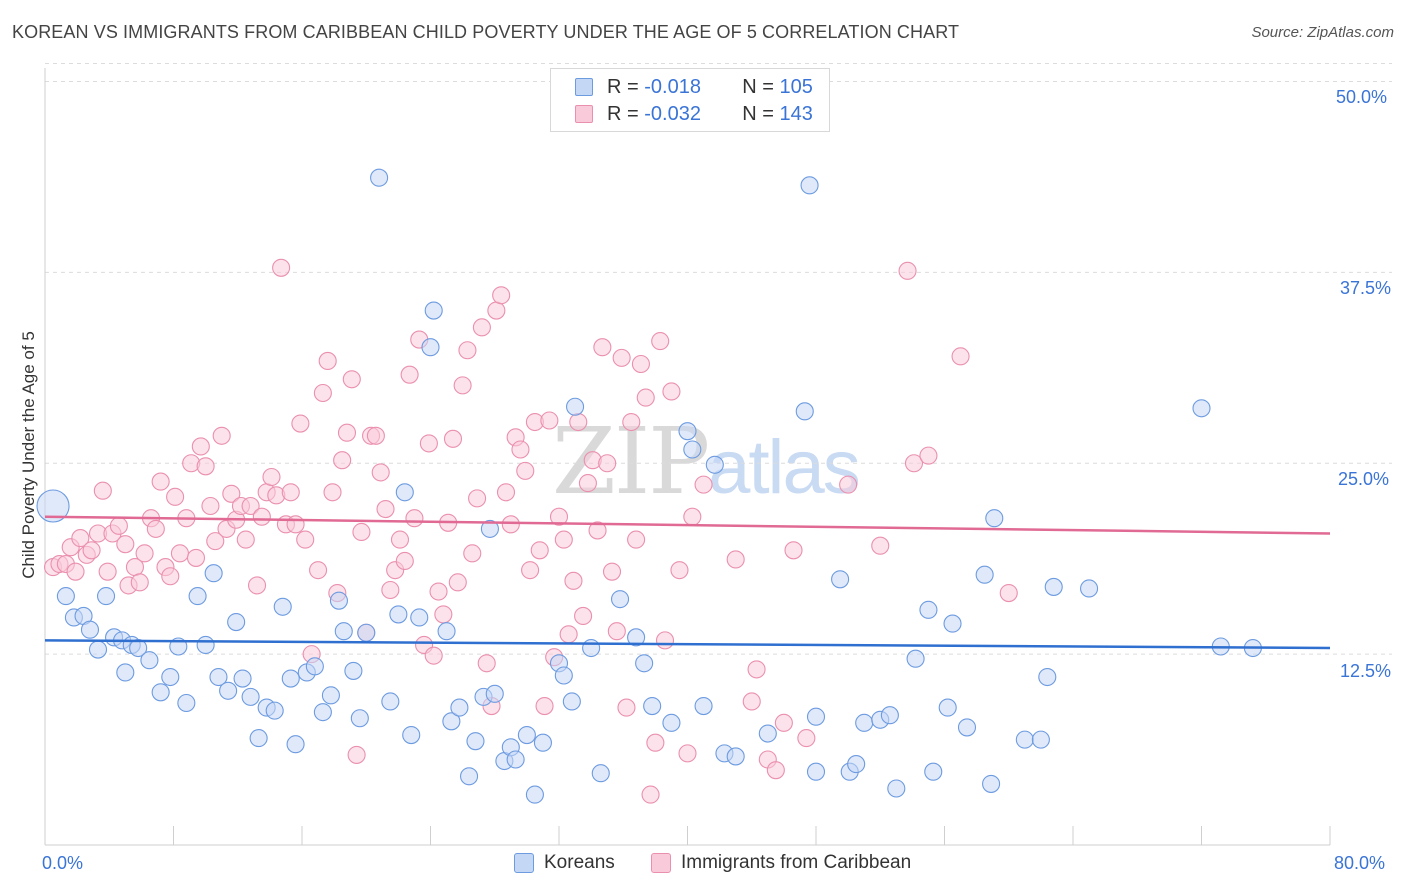 The width and height of the screenshot is (1406, 892). Describe the element at coordinates (661, 863) in the screenshot. I see `caribbean-legend-swatch` at that location.